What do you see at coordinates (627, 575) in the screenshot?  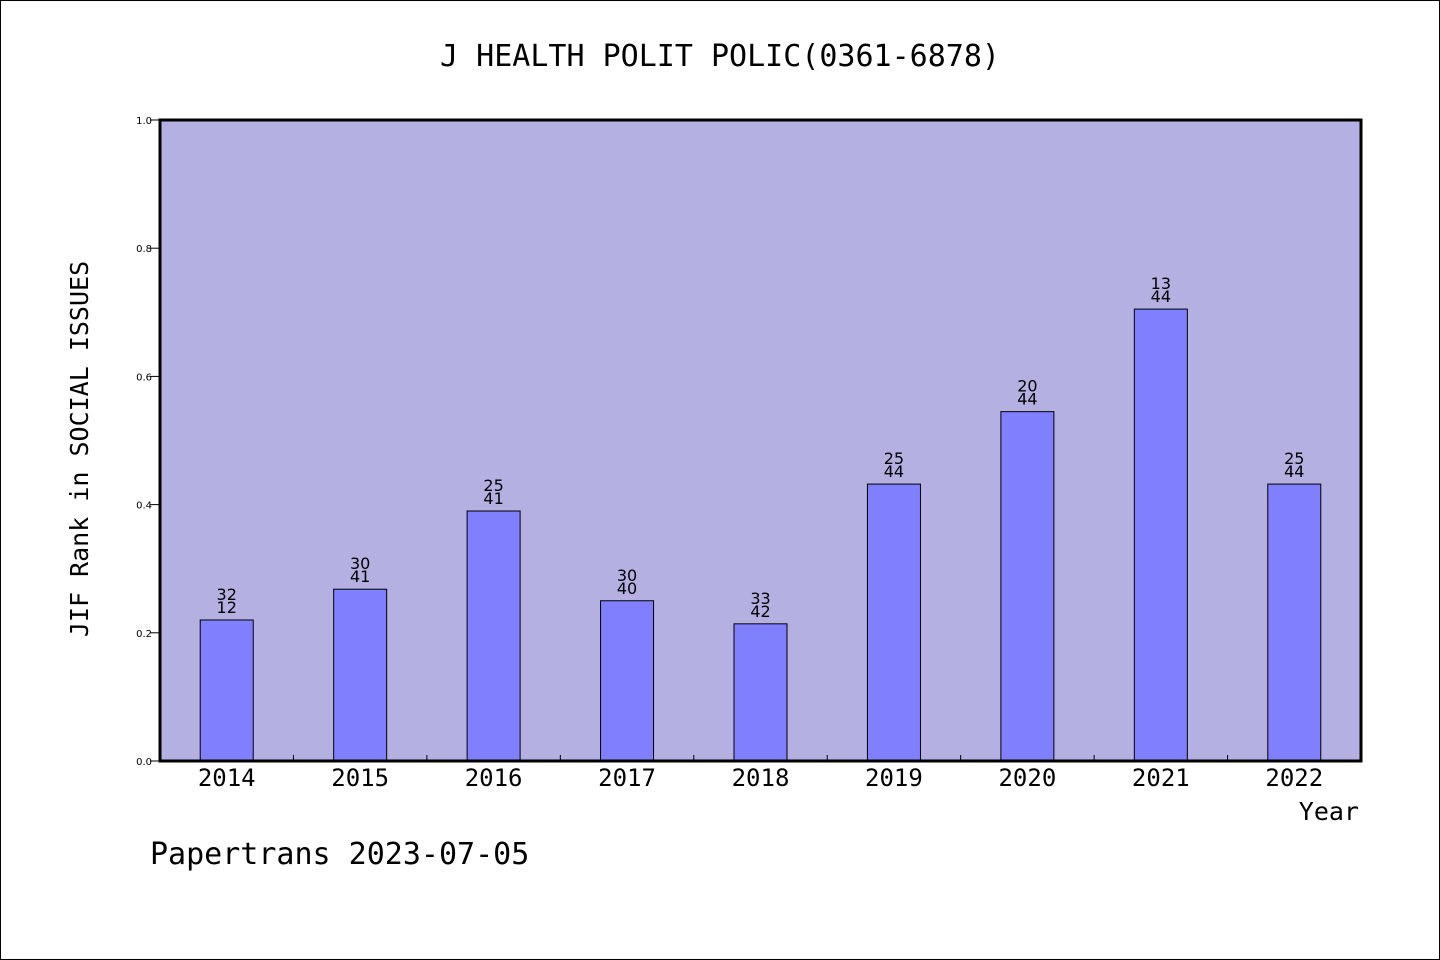 I see `bar-label-top-2017: 30` at bounding box center [627, 575].